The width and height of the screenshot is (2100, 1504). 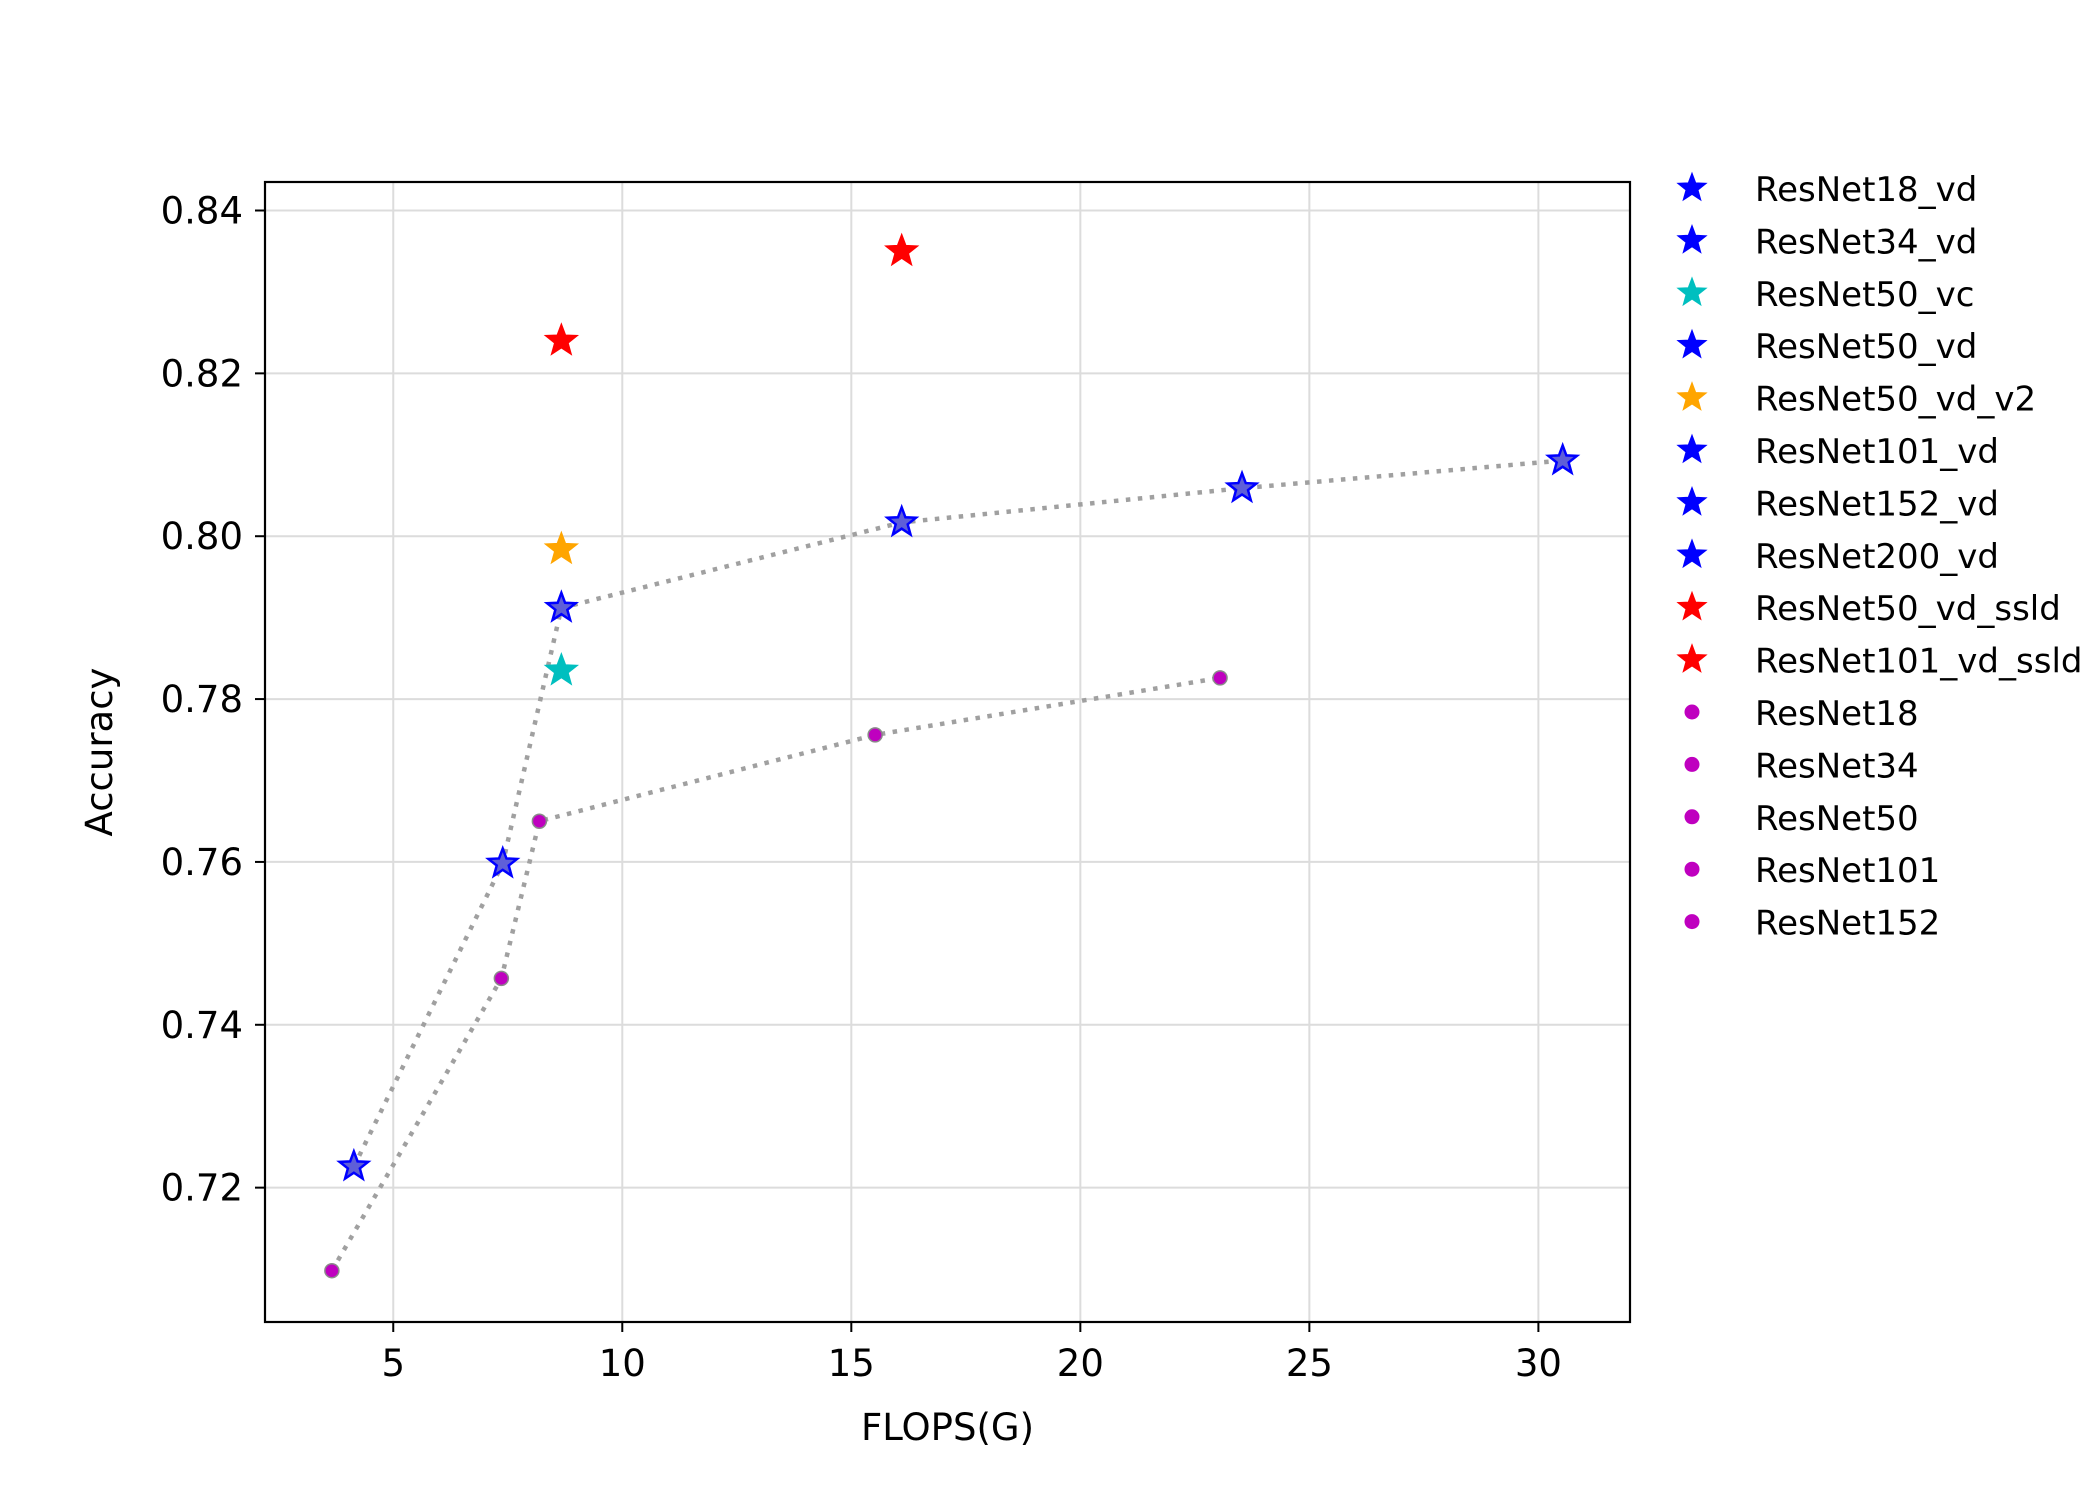 What do you see at coordinates (1242, 486) in the screenshot?
I see `data-point-ResNet152_vd` at bounding box center [1242, 486].